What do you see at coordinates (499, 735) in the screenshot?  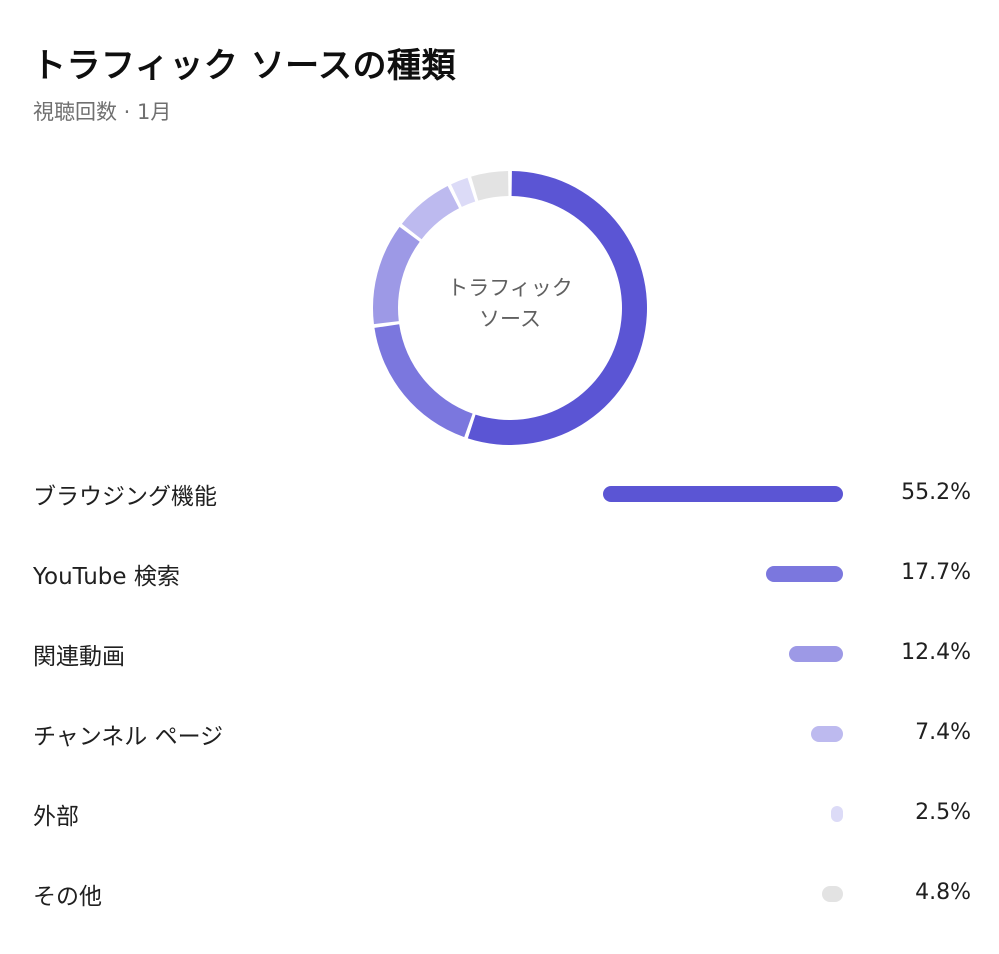 I see `traffic-source-row: チャンネル ページ 7.4%` at bounding box center [499, 735].